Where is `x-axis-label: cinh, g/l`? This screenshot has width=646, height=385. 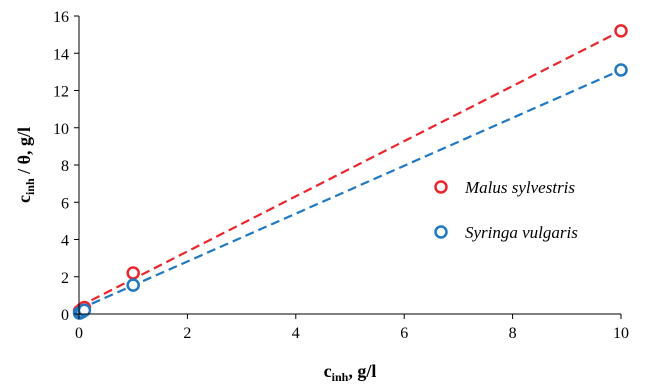
x-axis-label: cinh, g/l is located at coordinates (350, 372).